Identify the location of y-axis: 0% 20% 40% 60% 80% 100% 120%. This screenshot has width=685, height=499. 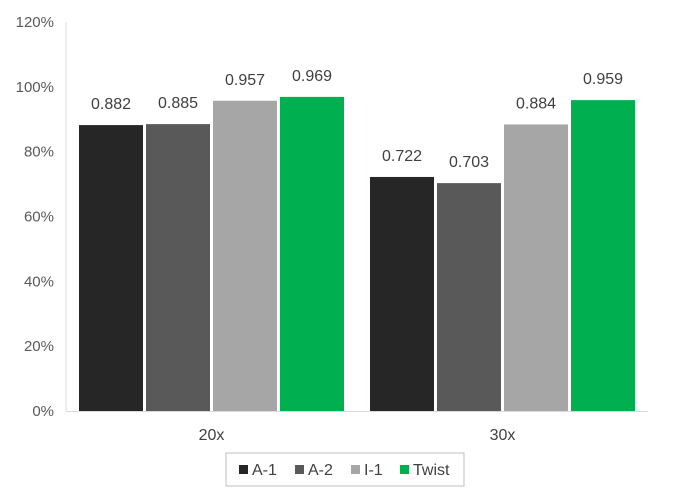
(41, 217).